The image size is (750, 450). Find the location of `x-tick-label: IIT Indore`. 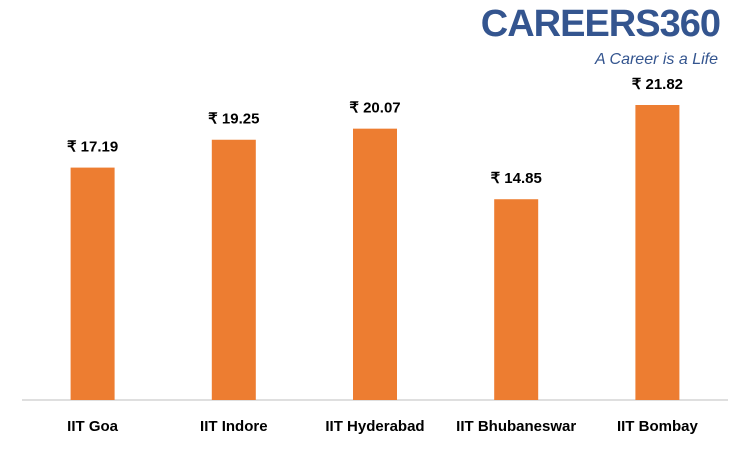

x-tick-label: IIT Indore is located at coordinates (234, 426).